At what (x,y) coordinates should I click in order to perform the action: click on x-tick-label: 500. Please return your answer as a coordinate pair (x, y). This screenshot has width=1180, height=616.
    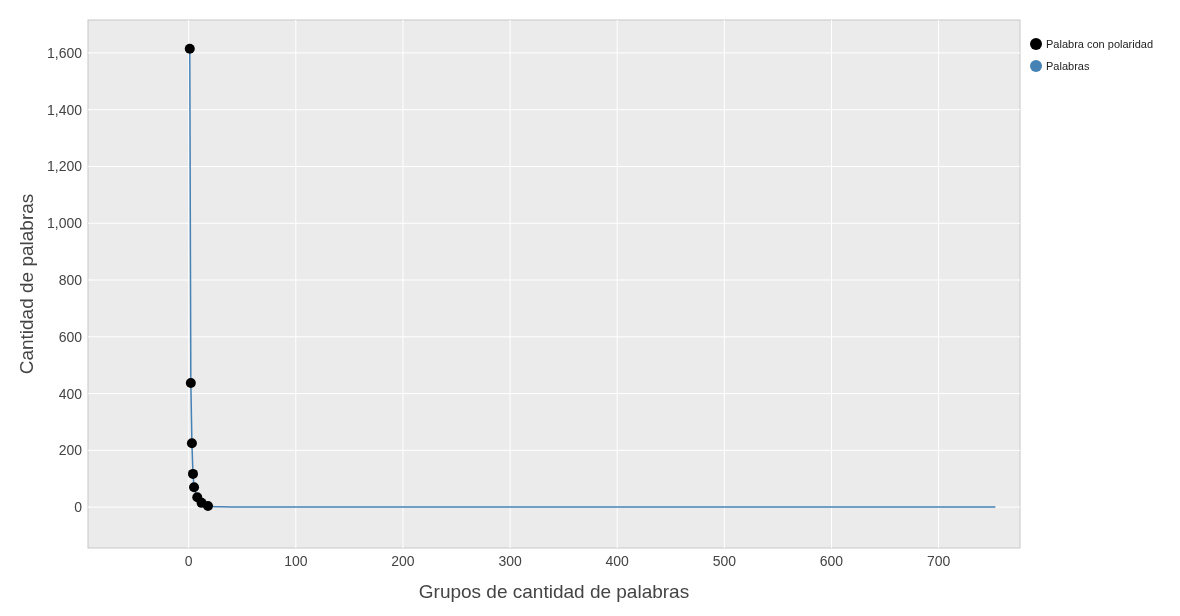
    Looking at the image, I should click on (724, 561).